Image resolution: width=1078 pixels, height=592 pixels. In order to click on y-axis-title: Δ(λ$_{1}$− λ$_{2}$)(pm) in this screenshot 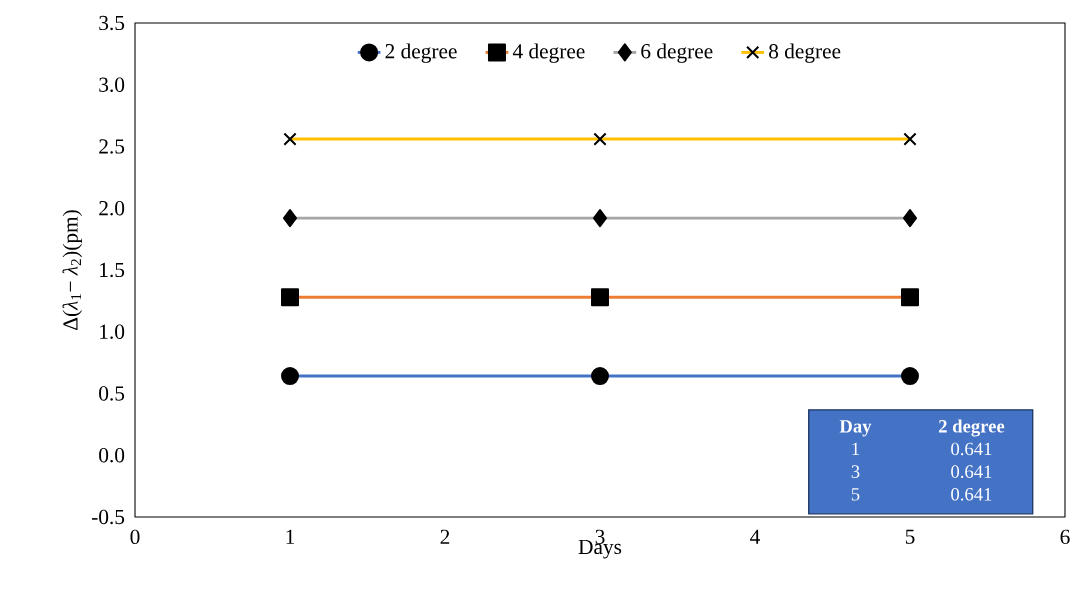, I will do `click(72, 270)`.